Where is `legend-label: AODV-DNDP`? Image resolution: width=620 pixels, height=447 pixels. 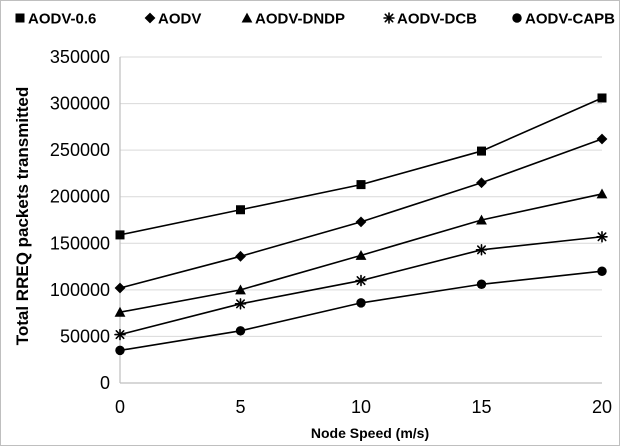
legend-label: AODV-DNDP is located at coordinates (300, 19).